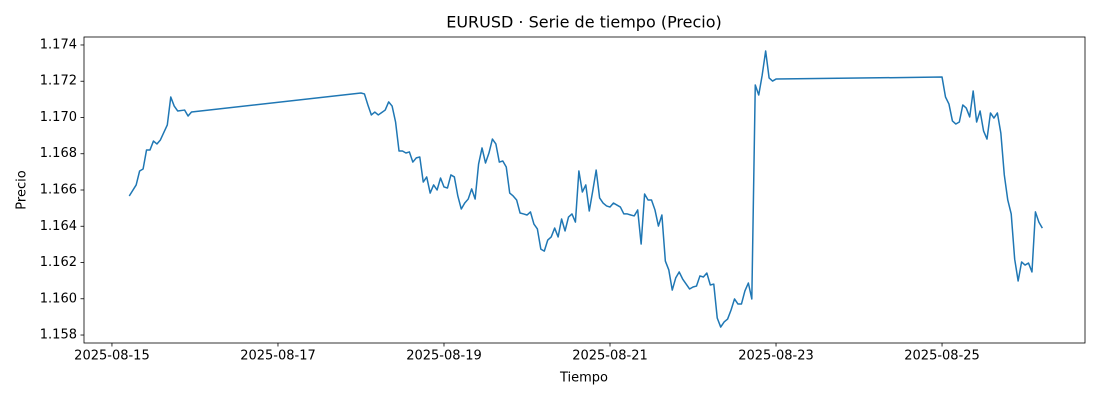 The width and height of the screenshot is (1100, 400). What do you see at coordinates (58, 44) in the screenshot?
I see `y-tick-label: 1.174` at bounding box center [58, 44].